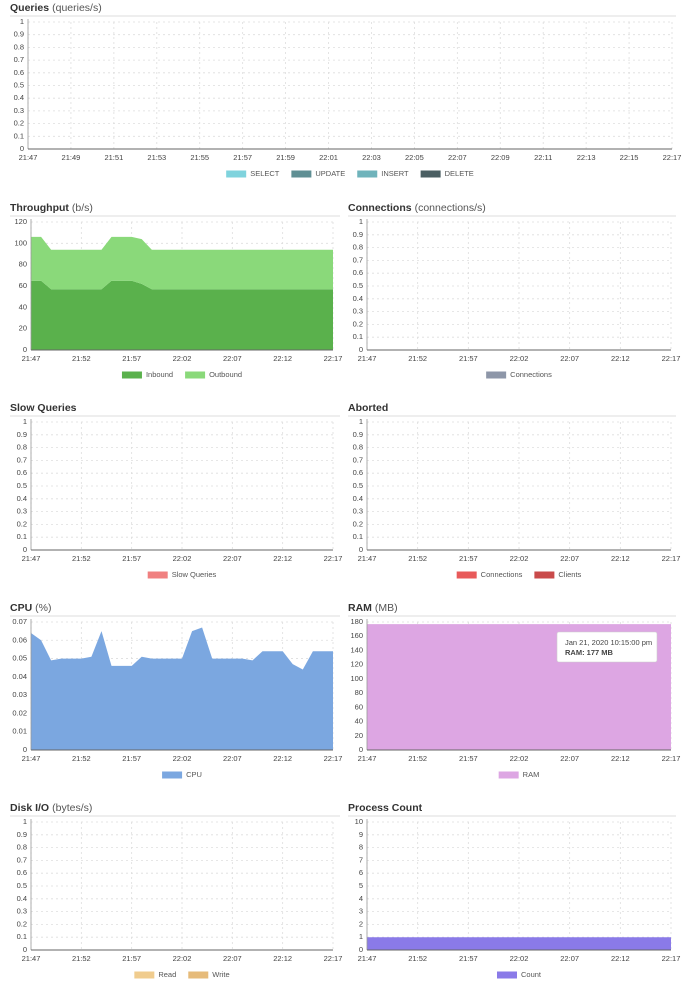 This screenshot has width=694, height=986. I want to click on y-tick-label: 0.06, so click(19, 639).